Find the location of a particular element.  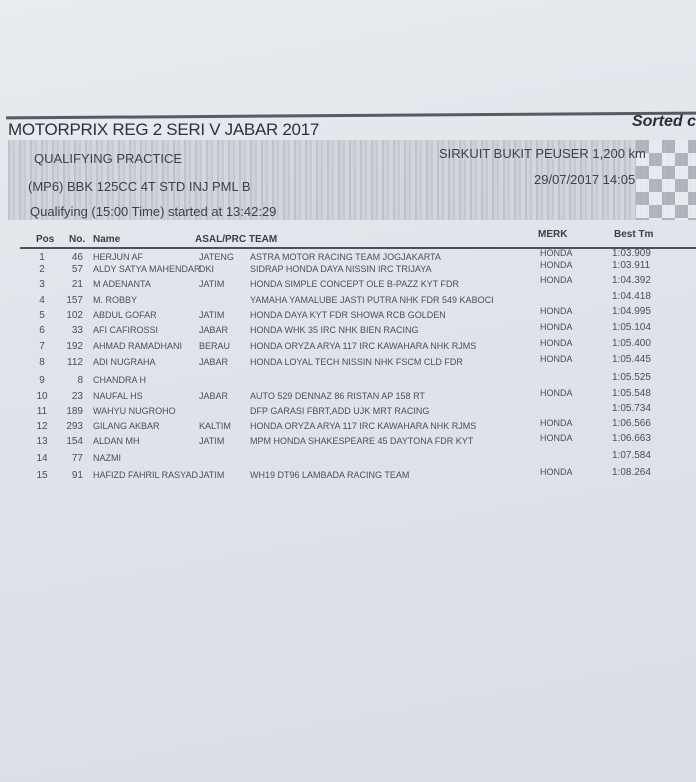

cell-asal: JATENG is located at coordinates (216, 257).